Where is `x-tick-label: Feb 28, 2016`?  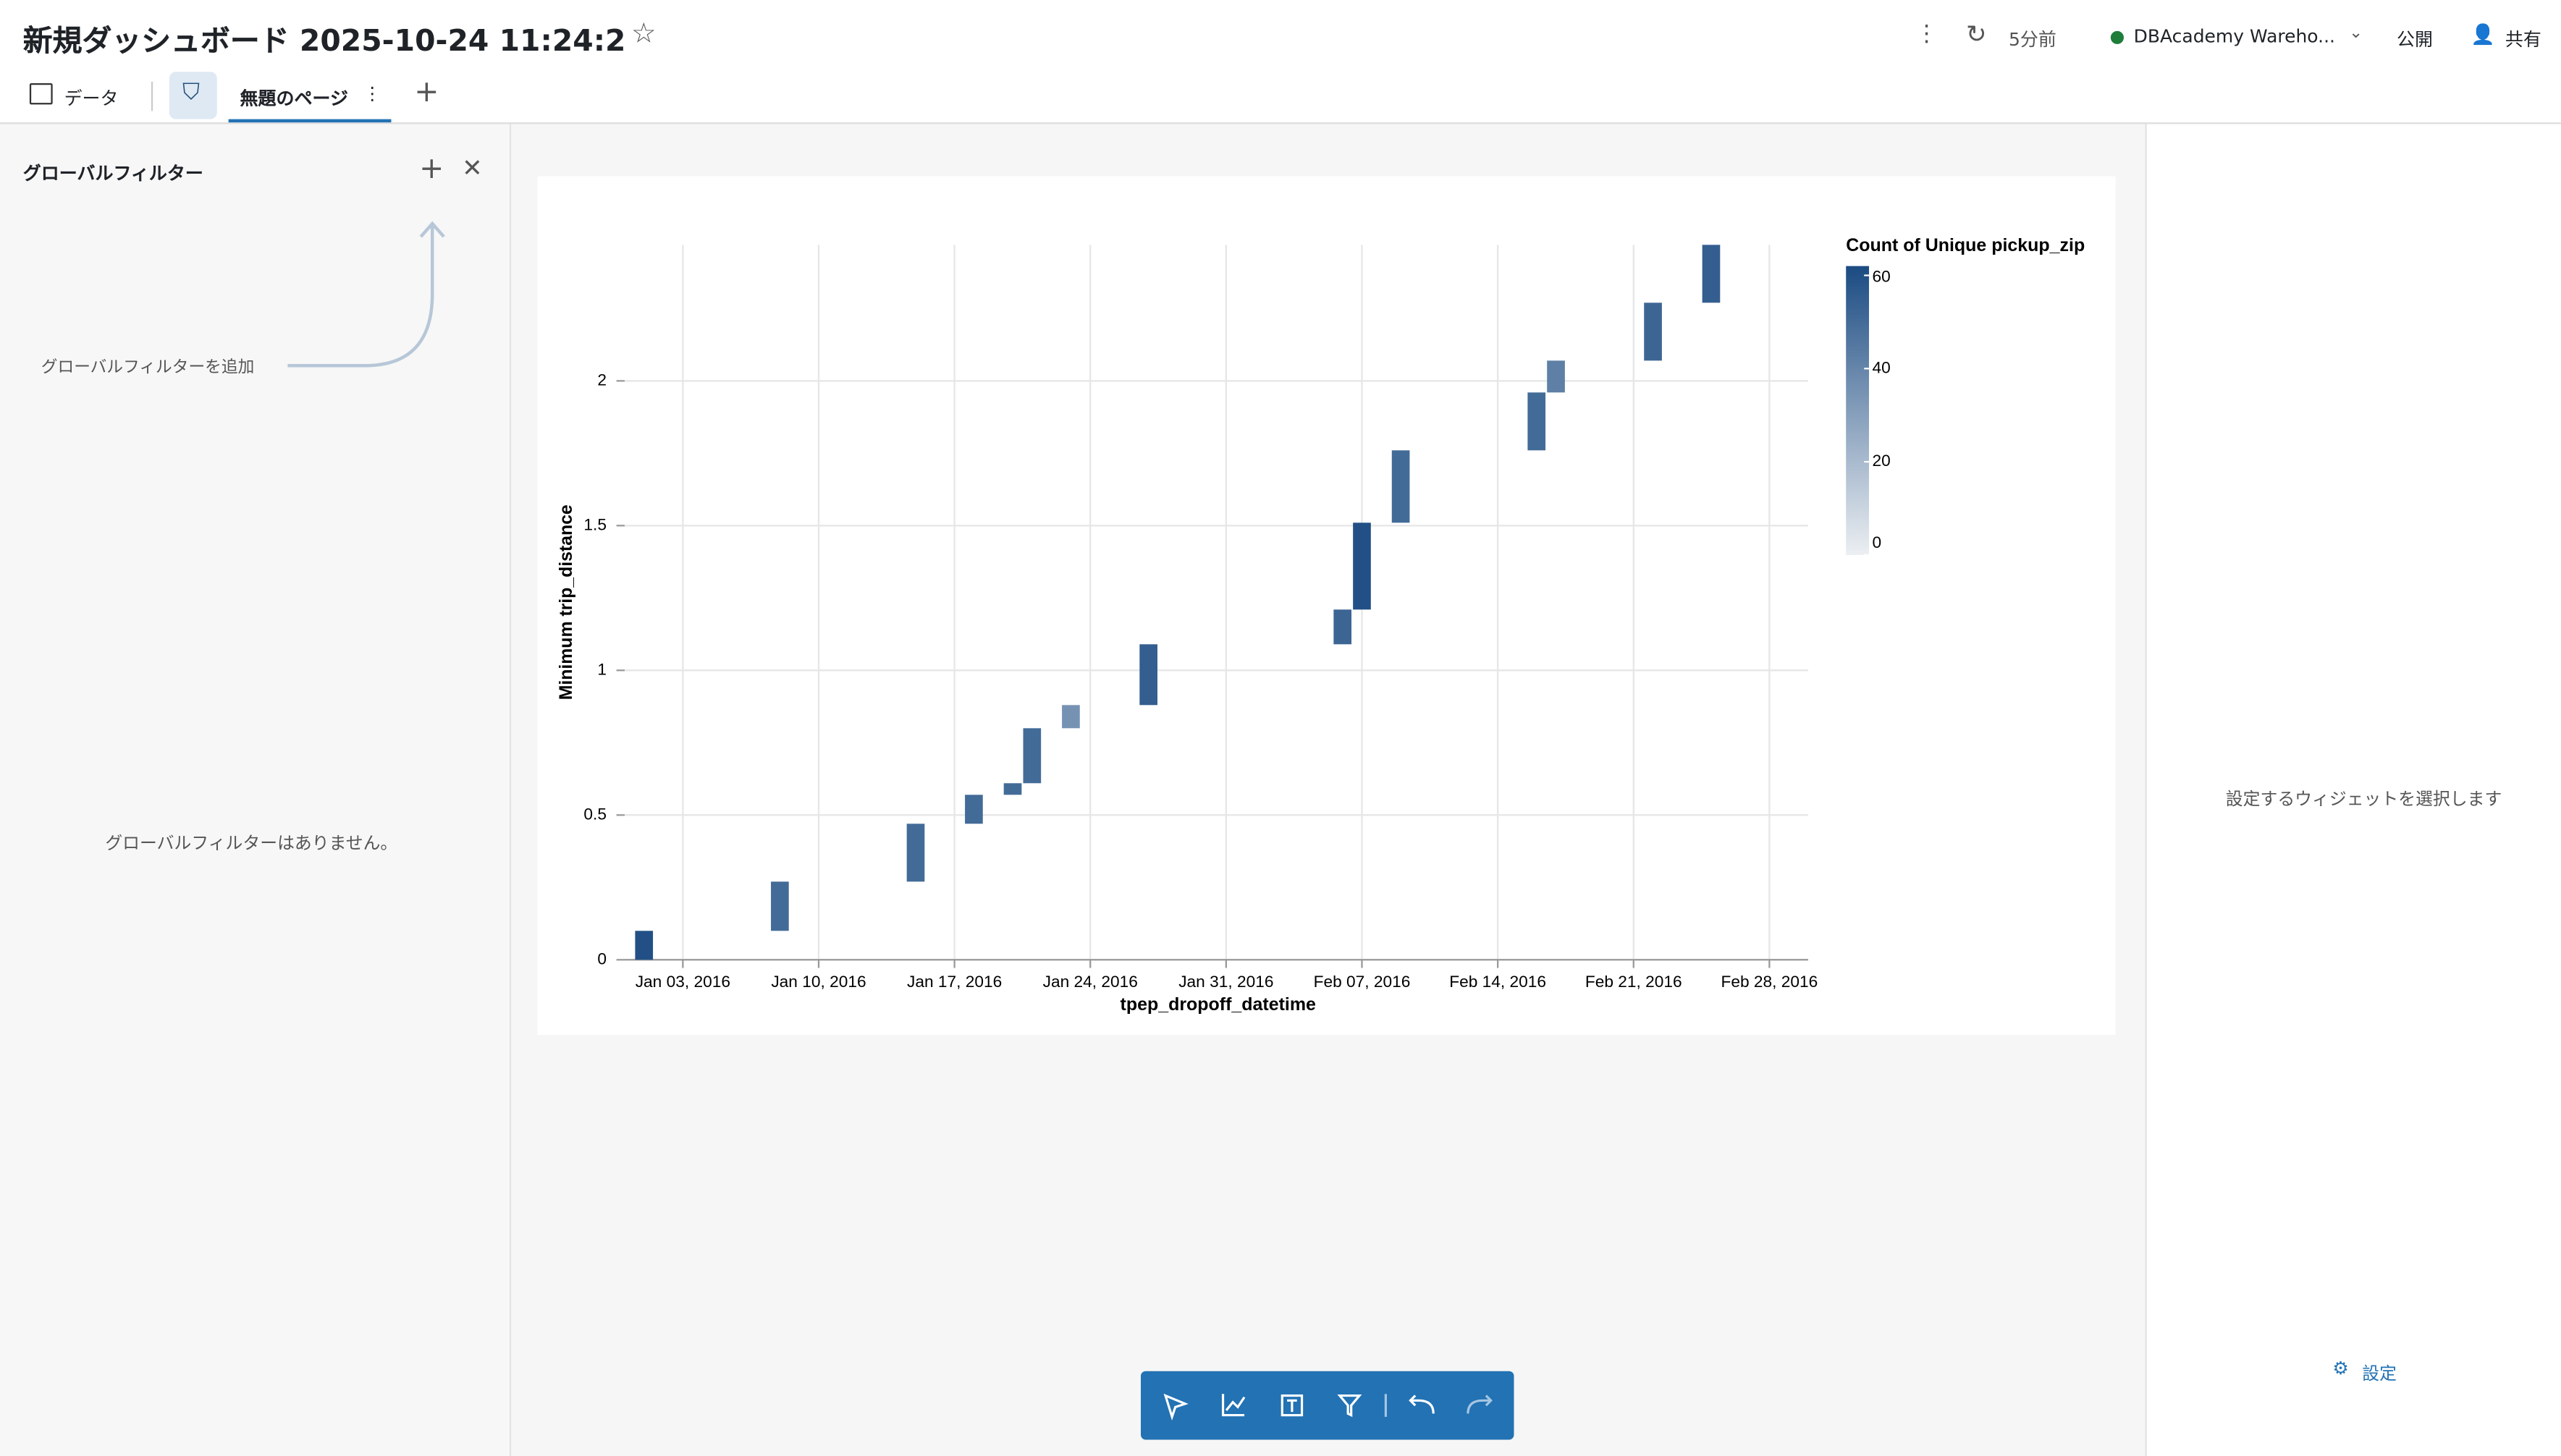 x-tick-label: Feb 28, 2016 is located at coordinates (1769, 982).